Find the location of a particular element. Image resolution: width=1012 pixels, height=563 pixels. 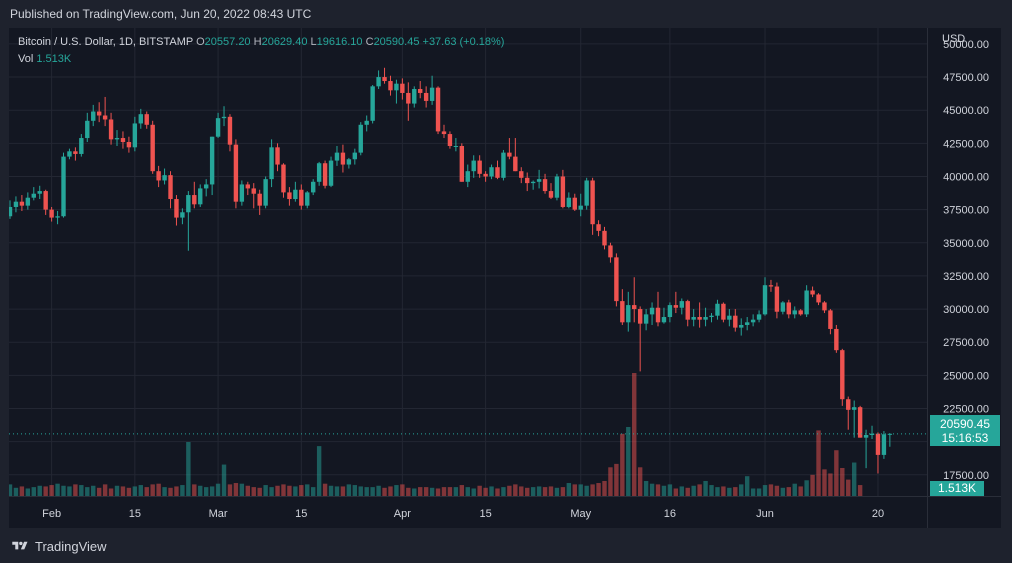

time-tick-label: Apr is located at coordinates (402, 514).